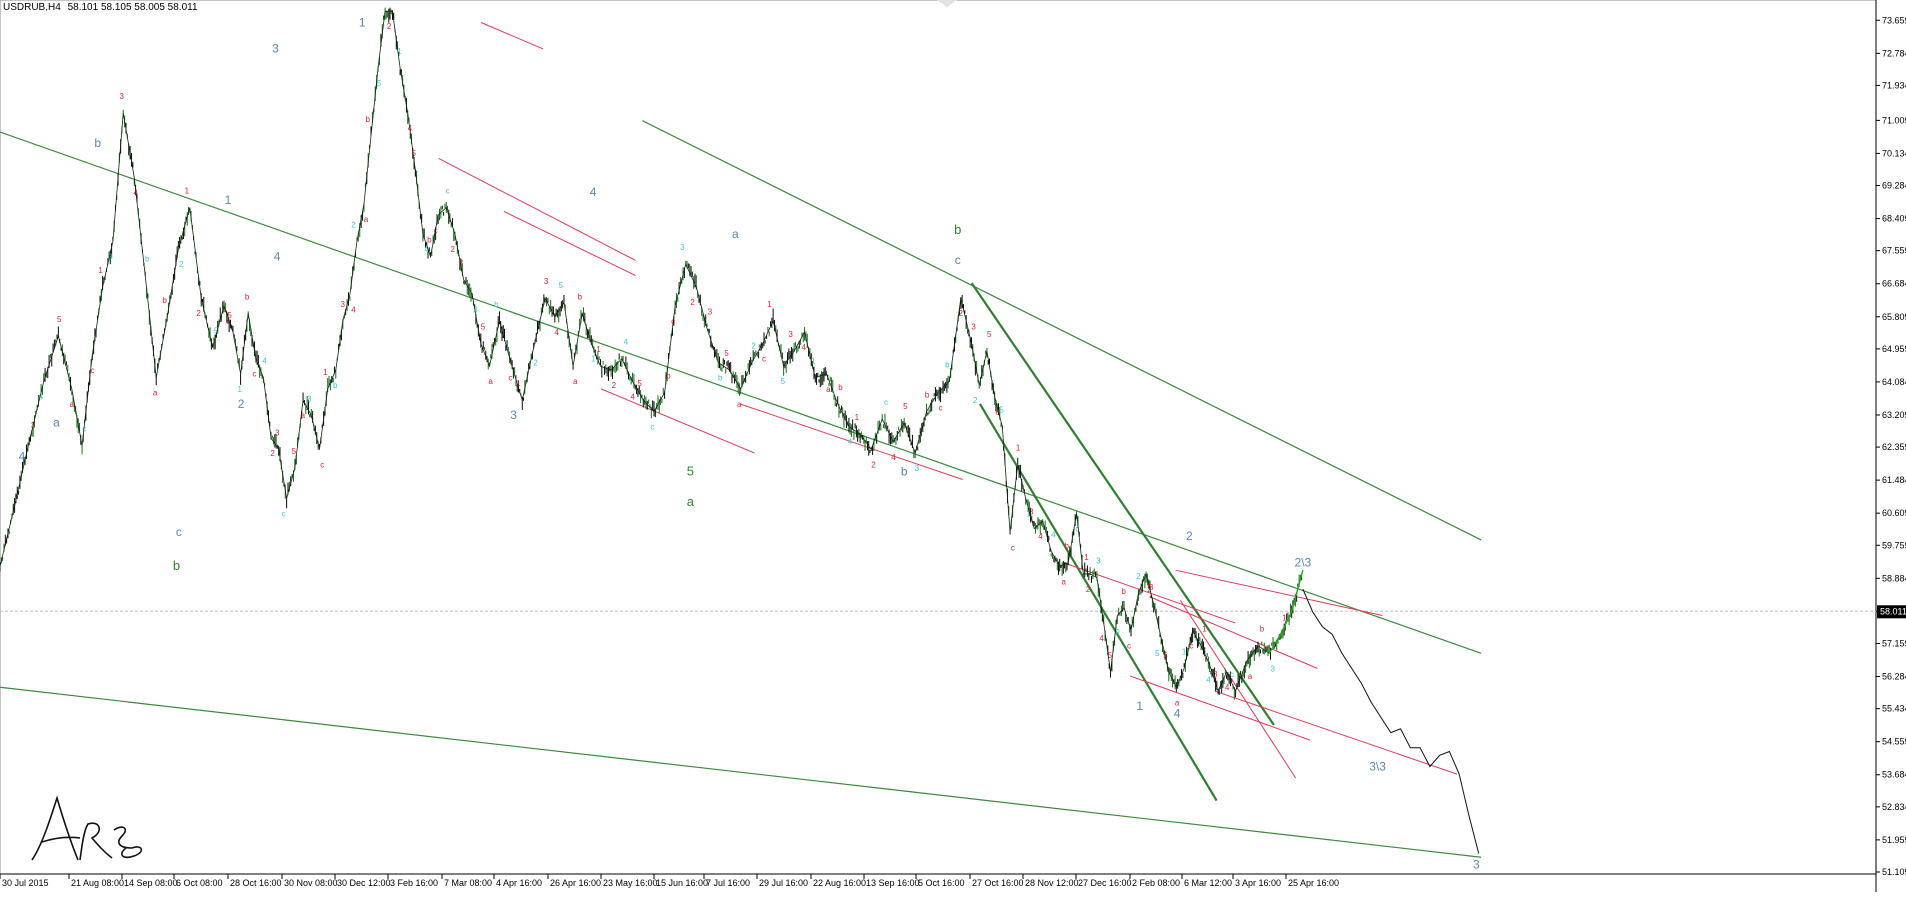 The height and width of the screenshot is (897, 1906). I want to click on price-tick-label: 61.484, so click(1894, 480).